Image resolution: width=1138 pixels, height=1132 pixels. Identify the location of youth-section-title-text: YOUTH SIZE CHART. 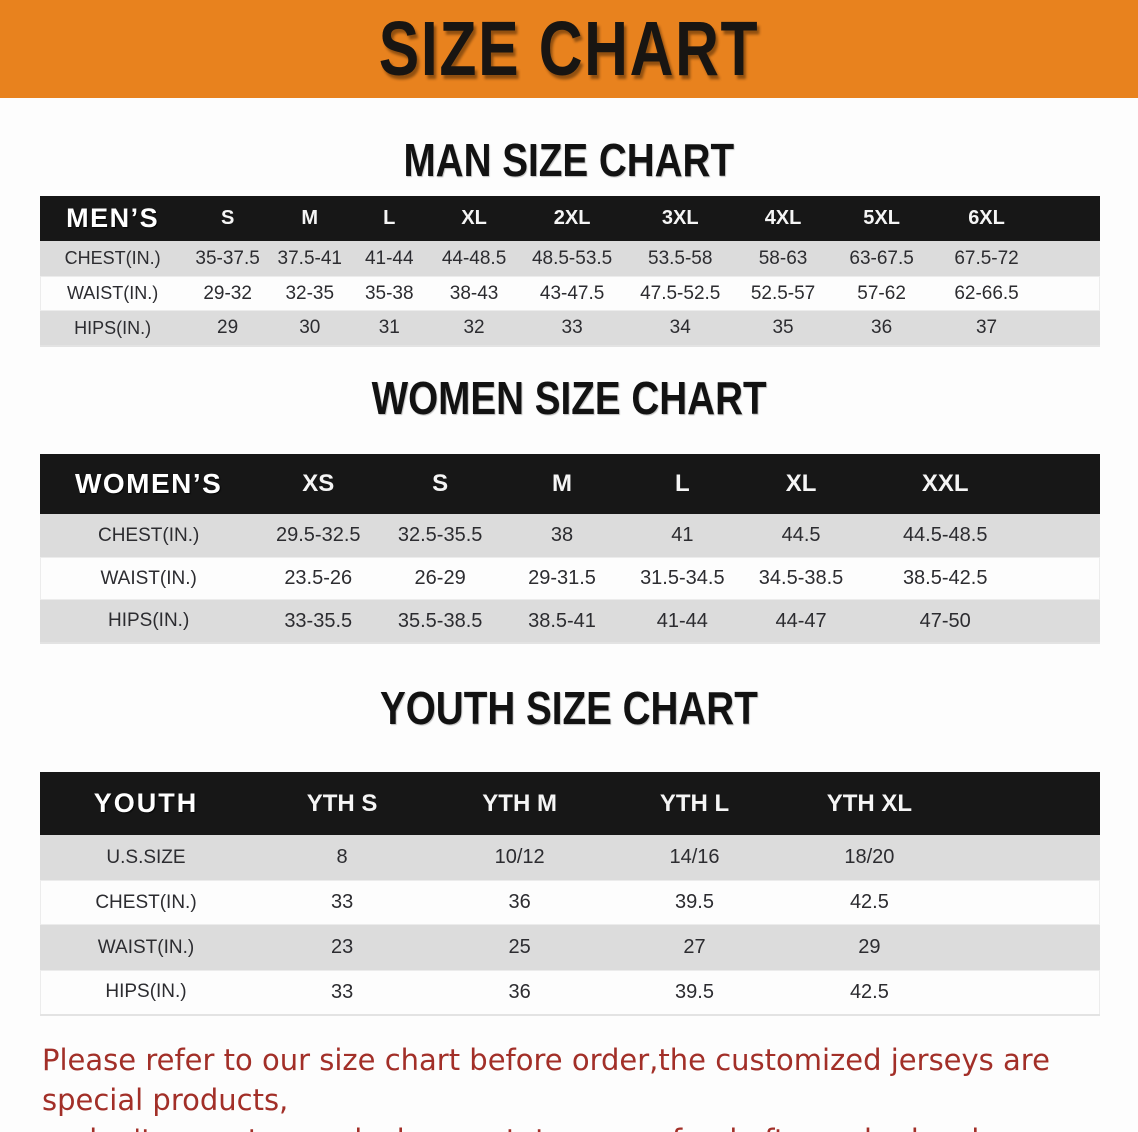
(569, 708).